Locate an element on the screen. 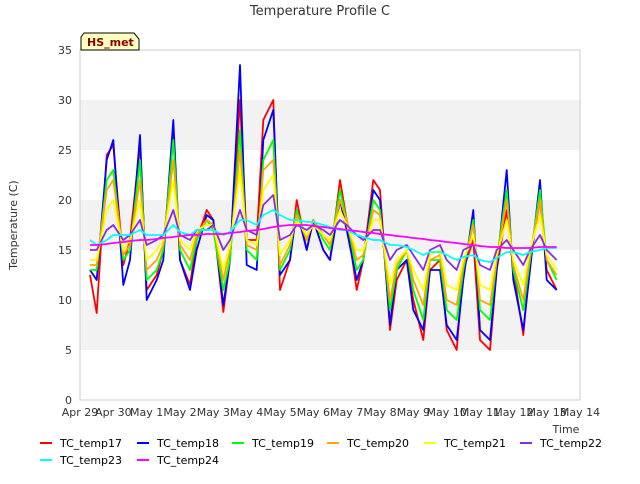  legend-item-tc_temp24: TC_temp24 is located at coordinates (178, 460).